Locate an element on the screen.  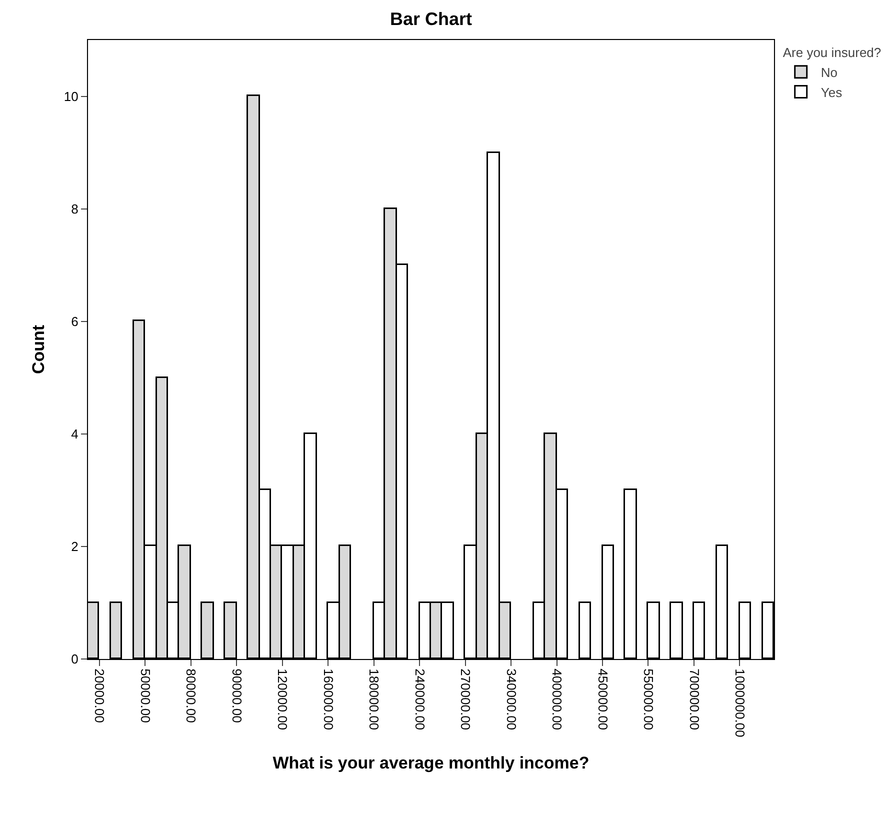
y-tick-label: 4 is located at coordinates (74, 434).